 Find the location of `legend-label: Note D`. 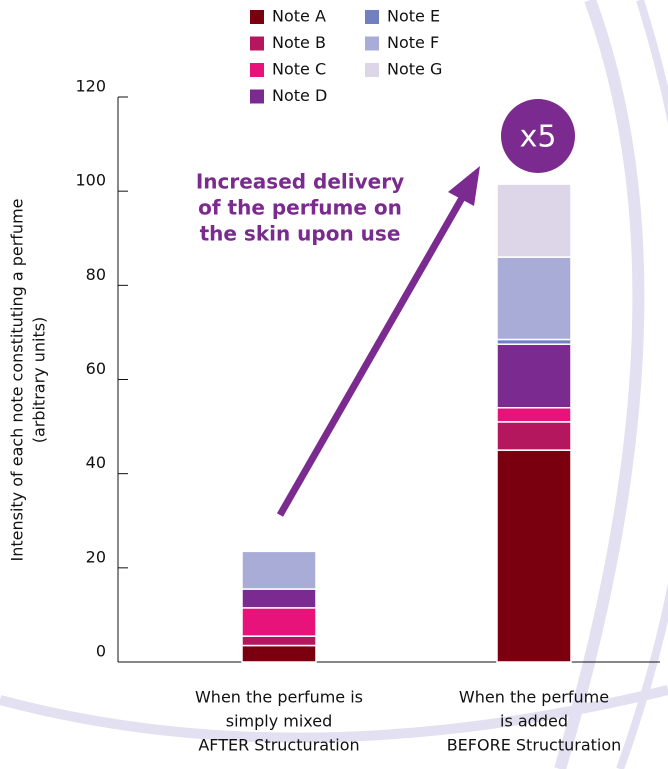

legend-label: Note D is located at coordinates (299, 95).